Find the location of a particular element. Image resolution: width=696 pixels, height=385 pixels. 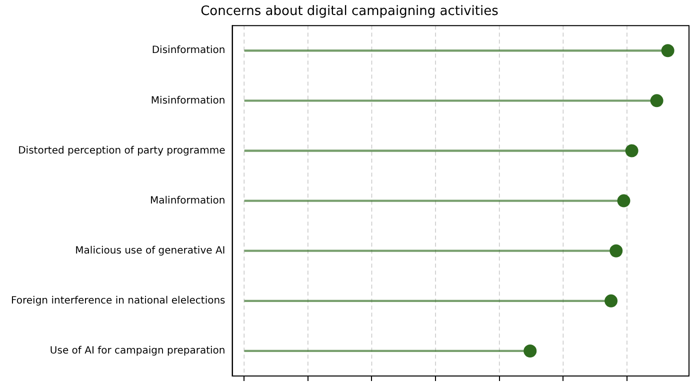

y-tick-label: Malinformation is located at coordinates (188, 200).